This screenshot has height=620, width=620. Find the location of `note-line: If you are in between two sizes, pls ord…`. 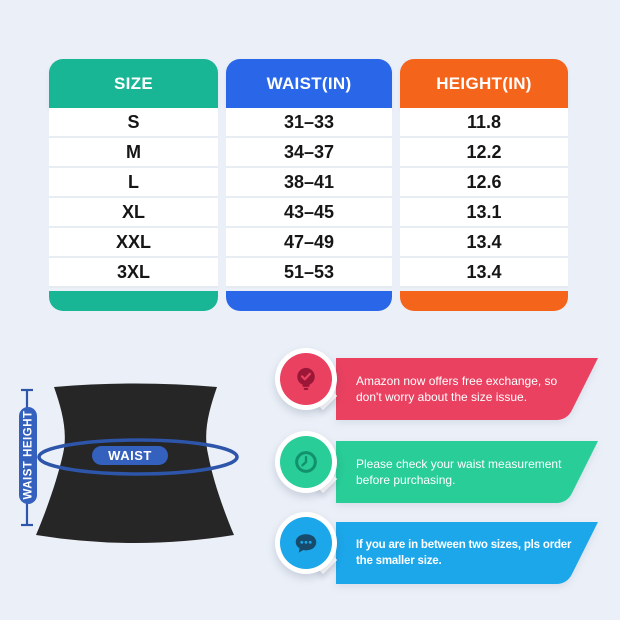

note-line: If you are in between two sizes, pls ord… is located at coordinates (464, 545).